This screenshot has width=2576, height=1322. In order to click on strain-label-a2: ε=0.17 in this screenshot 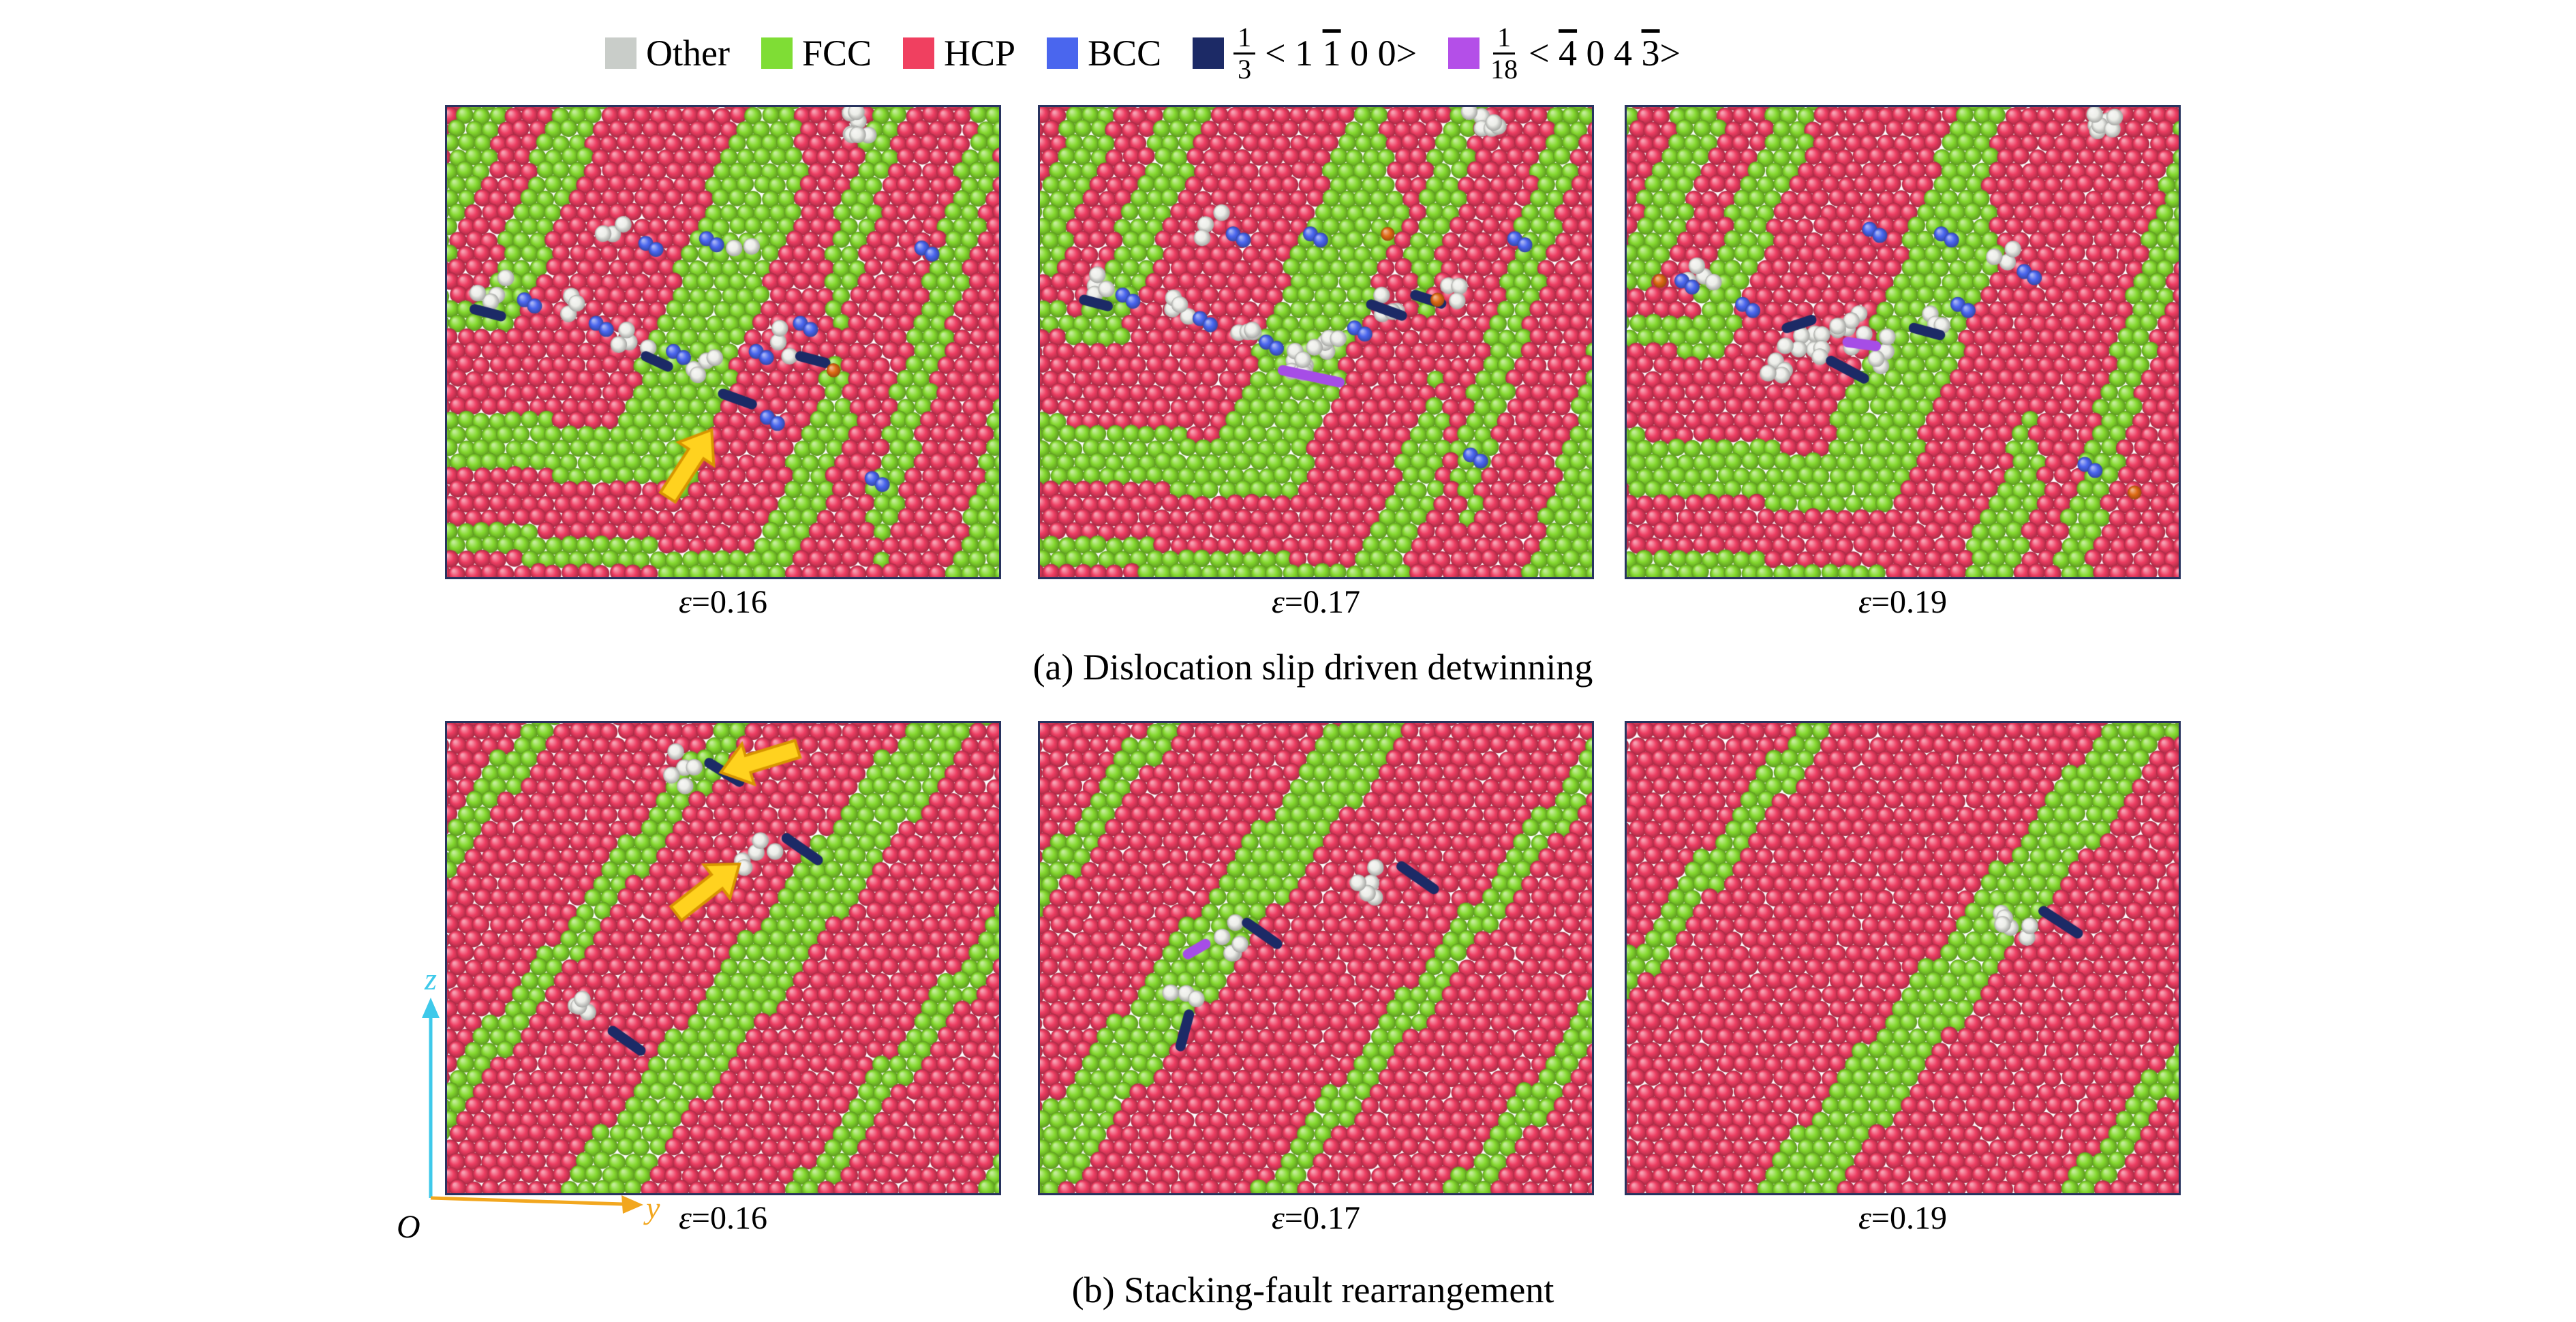, I will do `click(1316, 602)`.